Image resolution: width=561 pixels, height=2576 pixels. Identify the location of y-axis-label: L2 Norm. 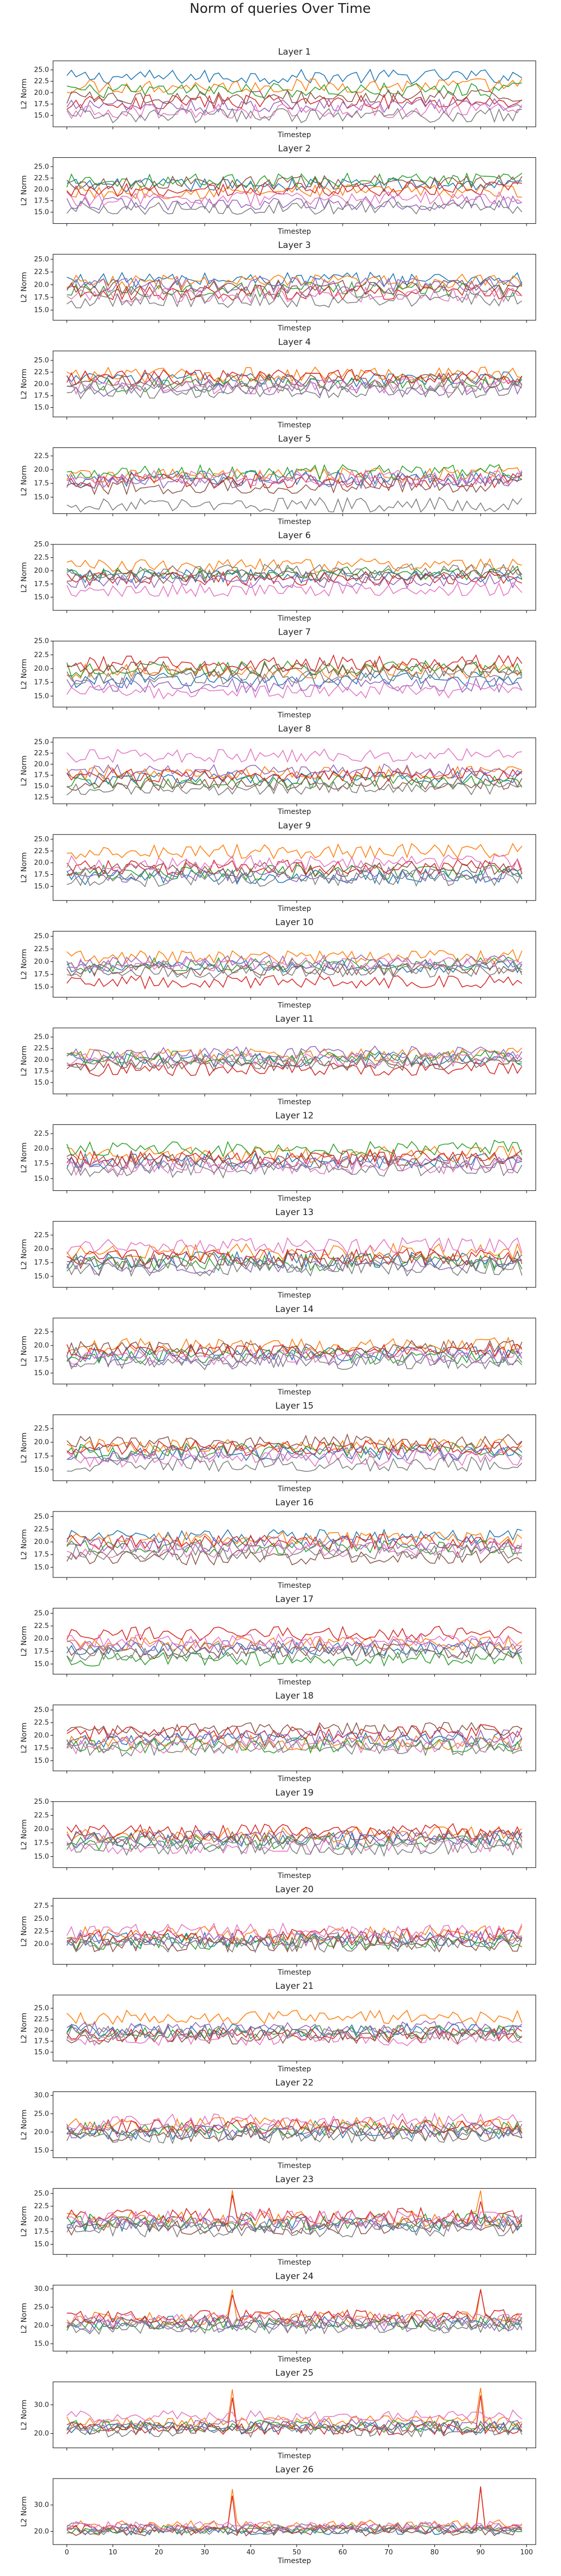
(24, 1157).